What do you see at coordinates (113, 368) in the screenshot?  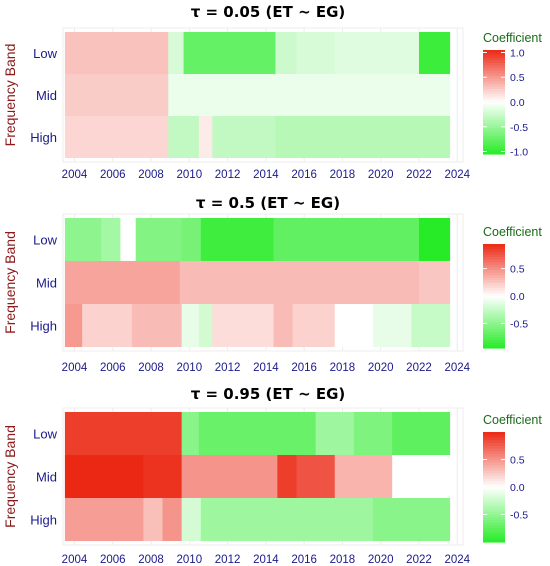 I see `x-tick-label: 2006` at bounding box center [113, 368].